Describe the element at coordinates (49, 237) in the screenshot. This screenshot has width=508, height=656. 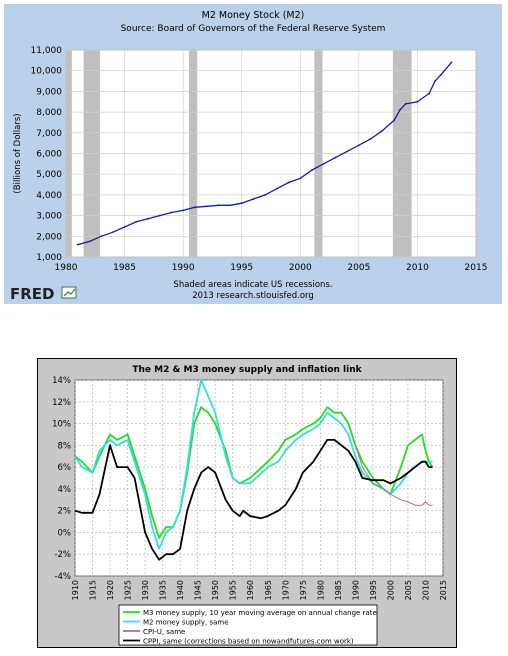
I see `y-tick-label: 2,000` at that location.